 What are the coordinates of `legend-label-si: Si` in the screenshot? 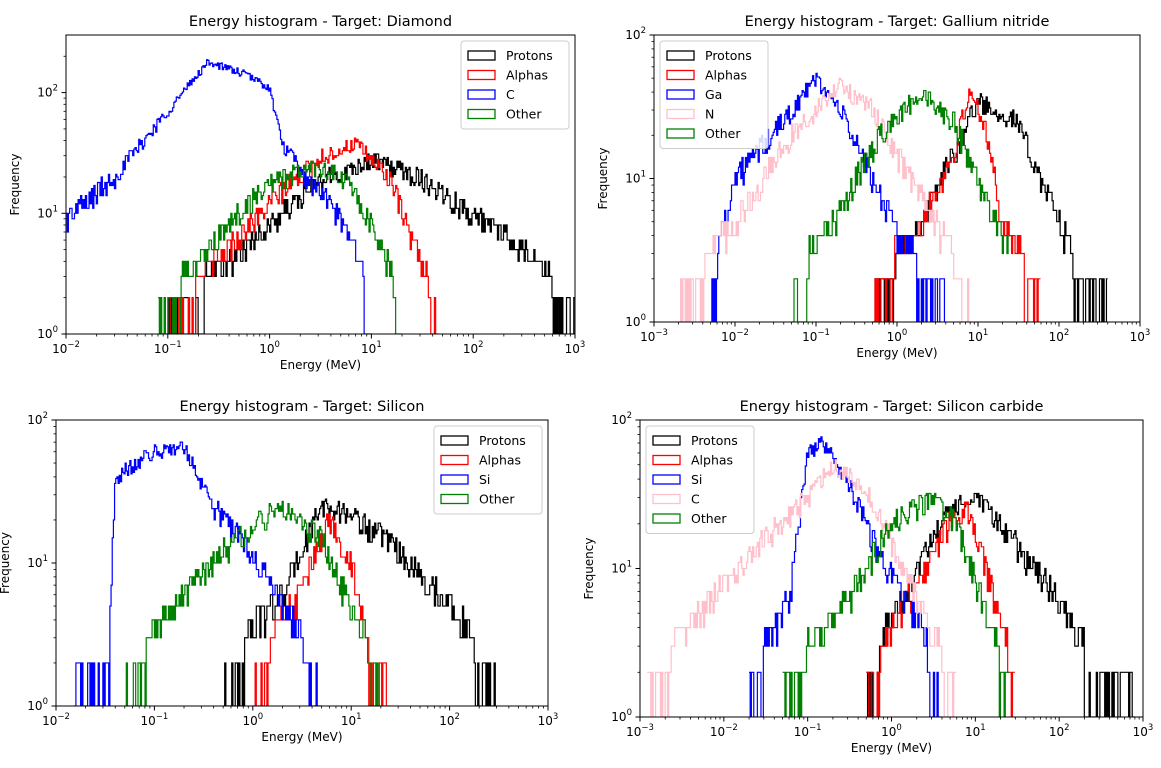 It's located at (696, 479).